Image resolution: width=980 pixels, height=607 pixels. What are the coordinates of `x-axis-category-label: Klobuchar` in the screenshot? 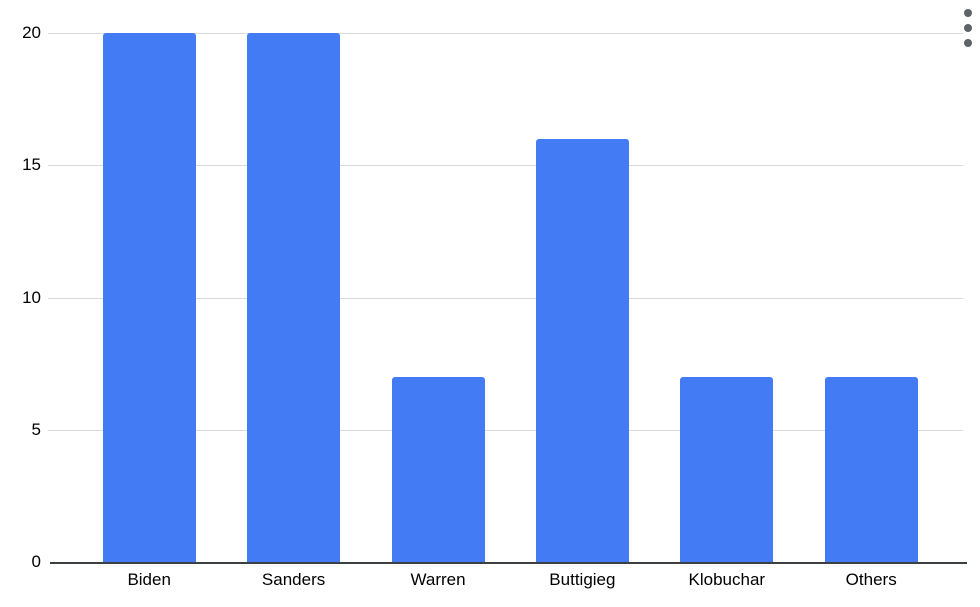 It's located at (727, 579).